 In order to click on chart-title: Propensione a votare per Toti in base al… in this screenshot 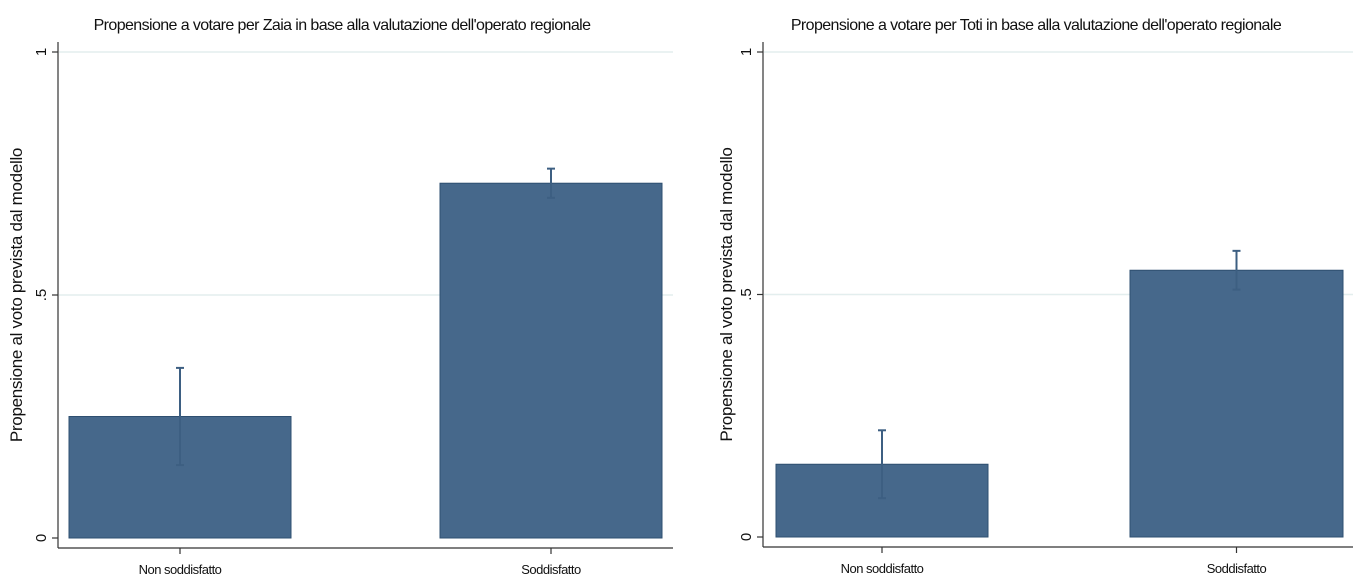, I will do `click(1036, 25)`.